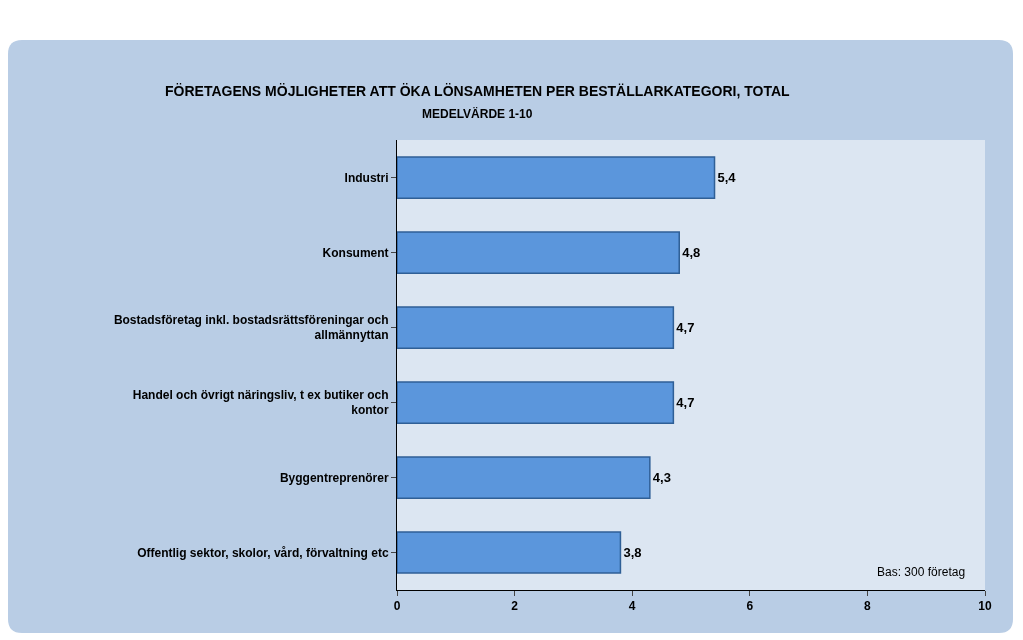  What do you see at coordinates (263, 552) in the screenshot?
I see `y-tick-label: Offentlig sektor, skolor, vård, förvaltning etc` at bounding box center [263, 552].